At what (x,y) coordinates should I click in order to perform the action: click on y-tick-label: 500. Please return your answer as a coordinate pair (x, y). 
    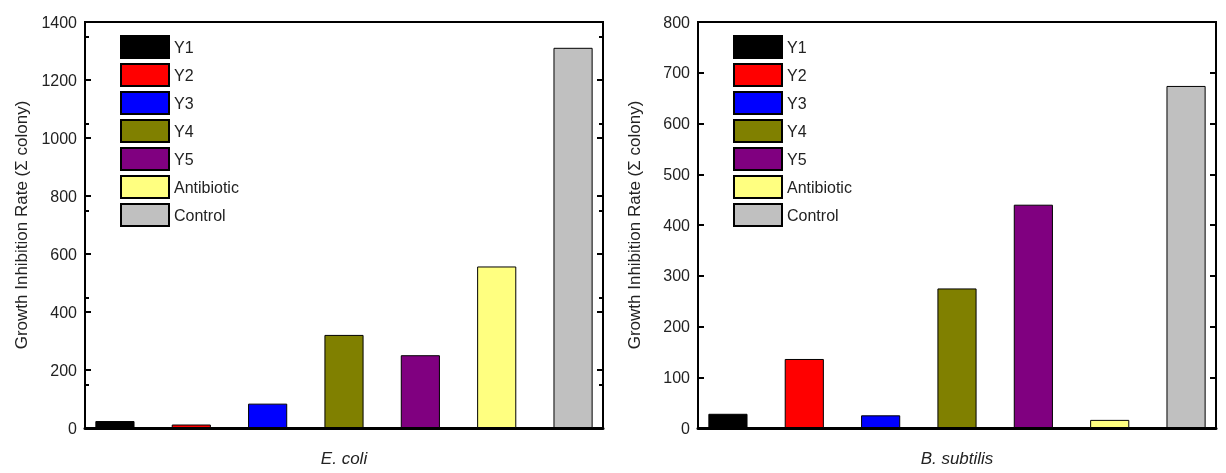
    Looking at the image, I should click on (677, 174).